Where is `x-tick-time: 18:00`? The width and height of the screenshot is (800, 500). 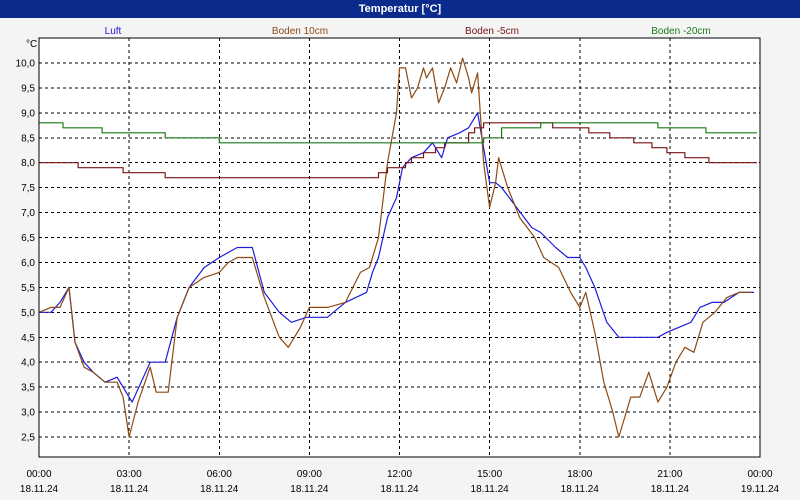 x-tick-time: 18:00 is located at coordinates (579, 474).